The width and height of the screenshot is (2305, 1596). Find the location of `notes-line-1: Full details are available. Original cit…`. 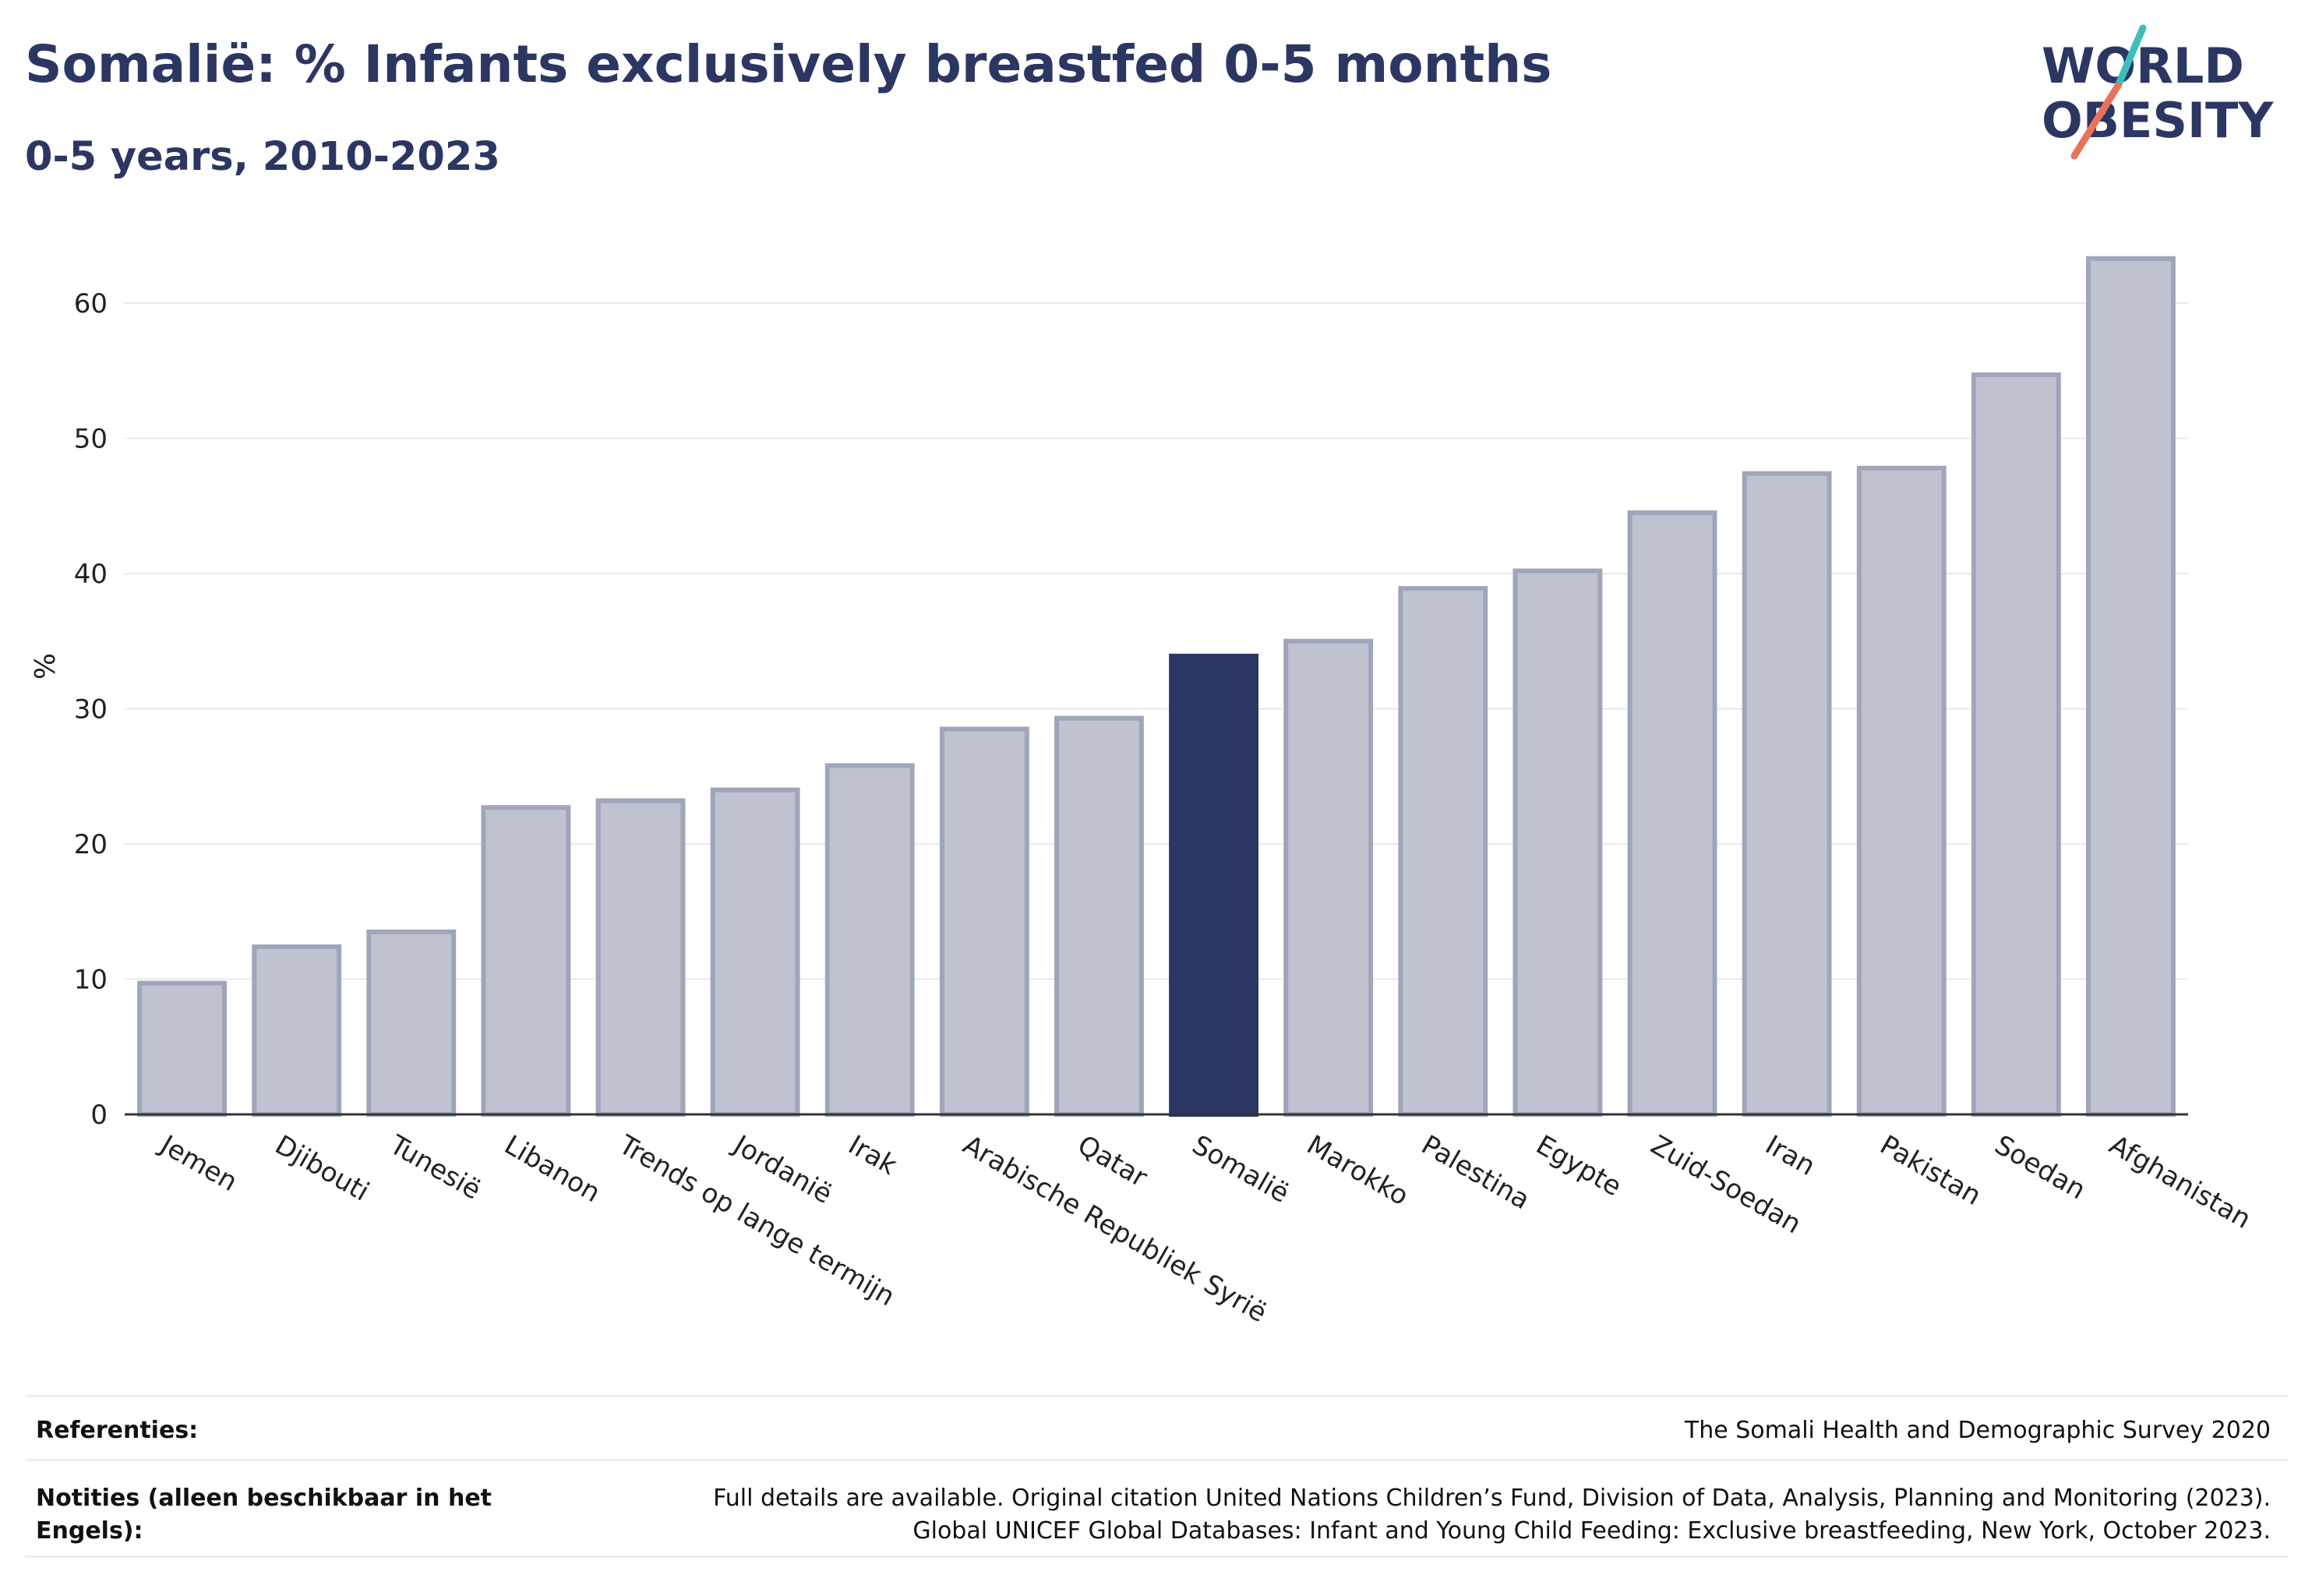

notes-line-1: Full details are available. Original cit… is located at coordinates (1492, 1498).